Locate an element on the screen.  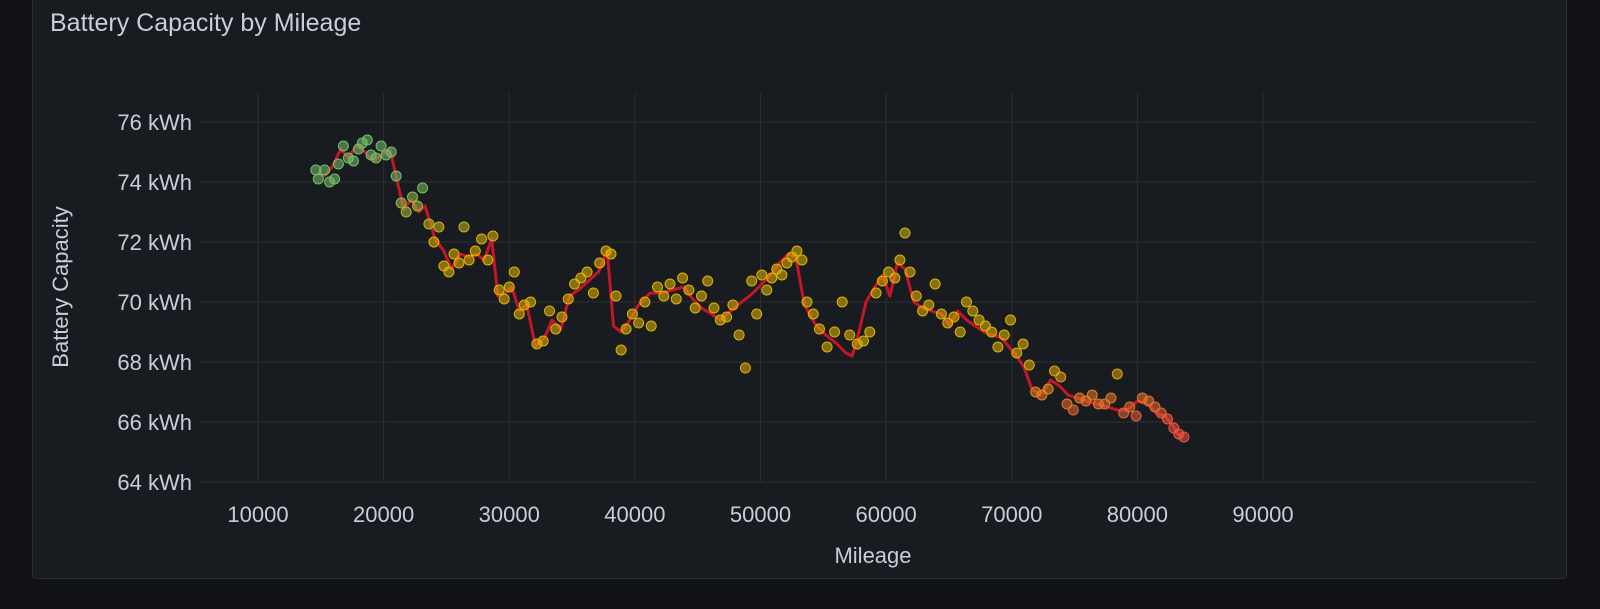
y-tick-label: 70 kWh is located at coordinates (154, 302).